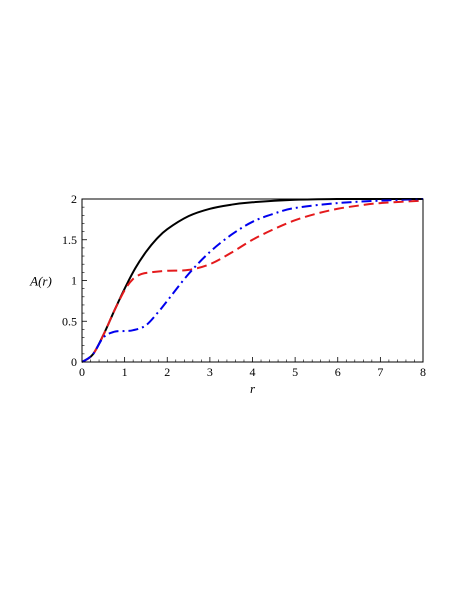  I want to click on y-tick-label: 2, so click(74, 199).